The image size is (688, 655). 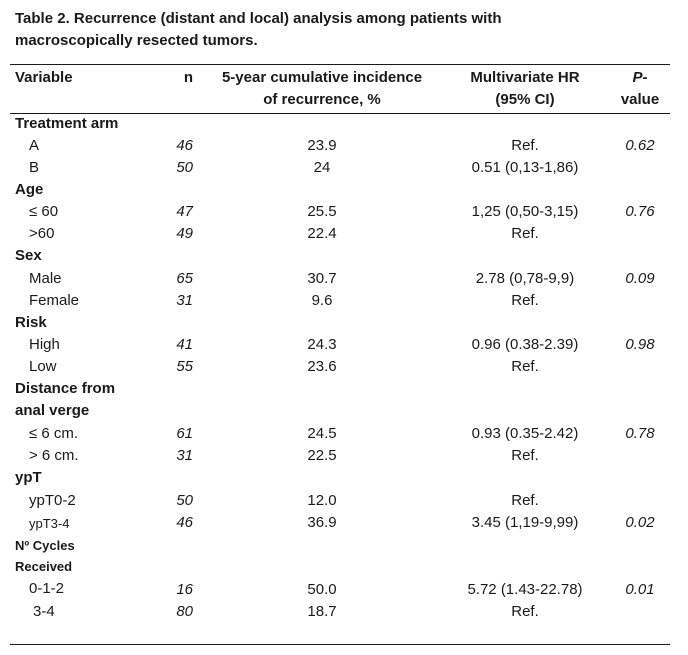 What do you see at coordinates (28, 477) in the screenshot?
I see `section-label: ypT` at bounding box center [28, 477].